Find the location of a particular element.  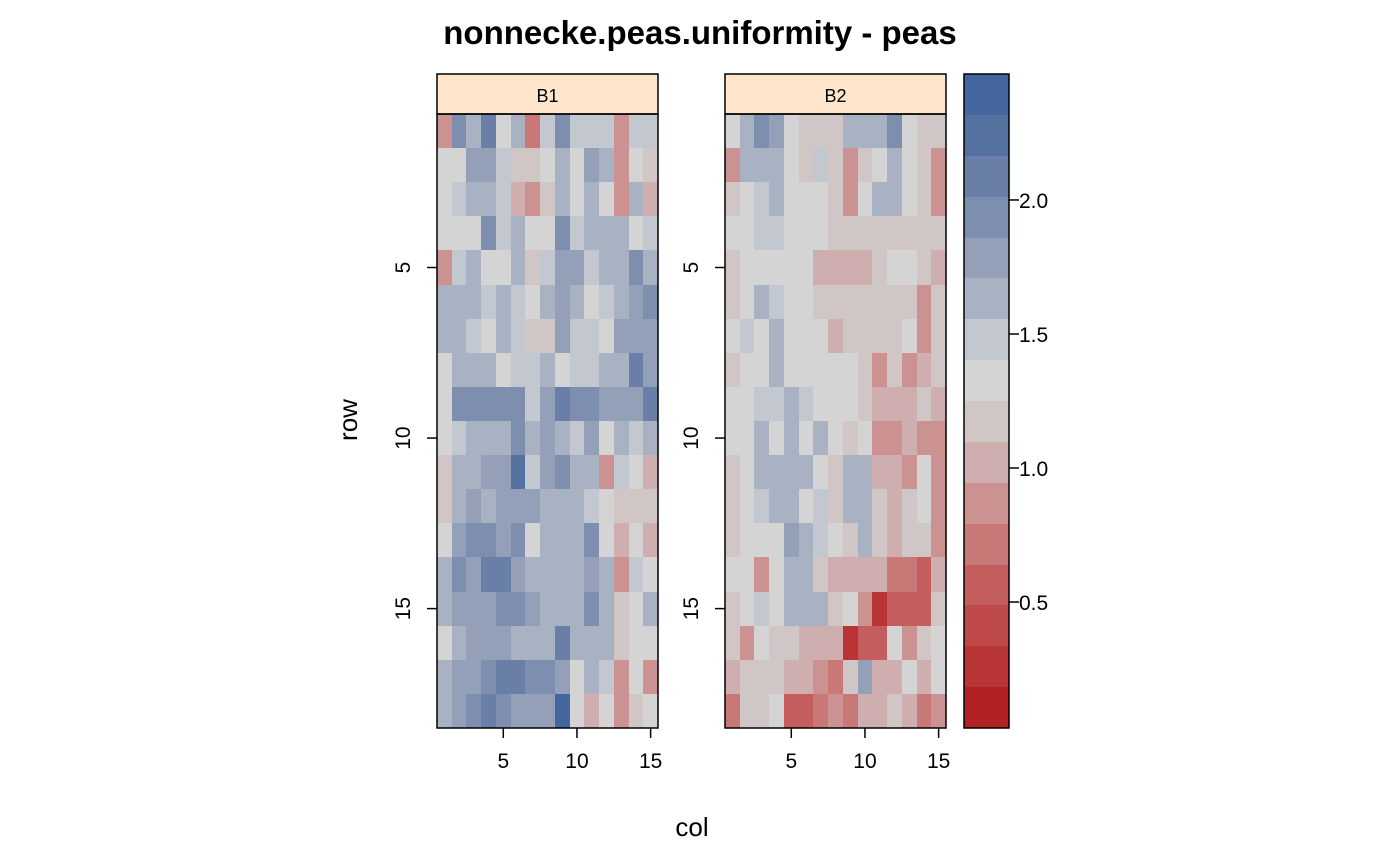

colorbar-border is located at coordinates (986, 401).